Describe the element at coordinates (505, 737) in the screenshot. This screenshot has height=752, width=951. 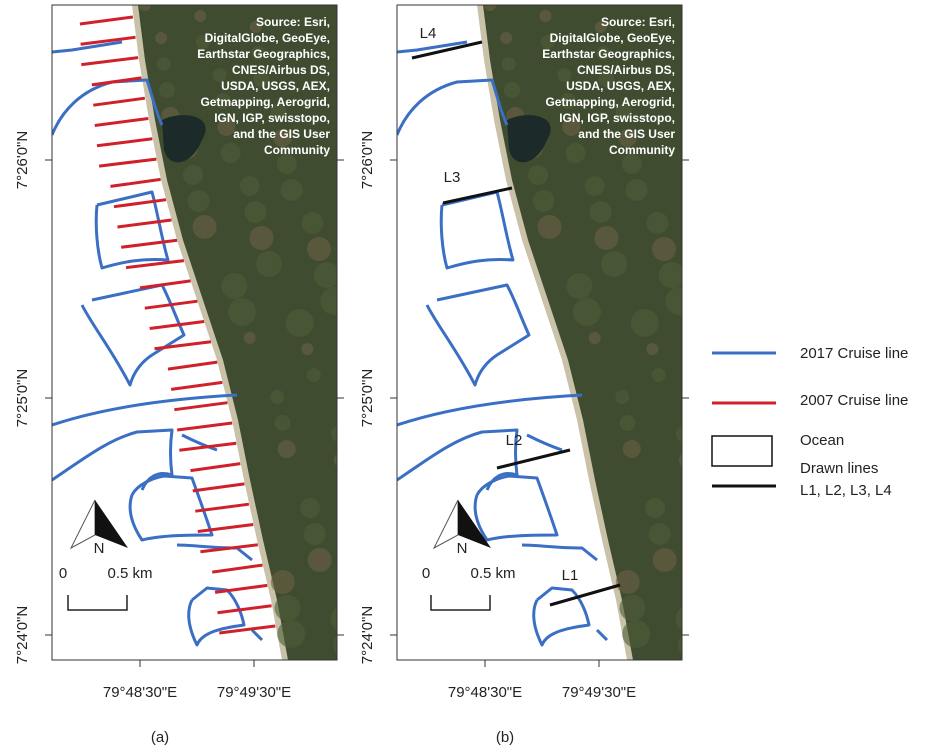
I see `panel-label: (b)` at that location.